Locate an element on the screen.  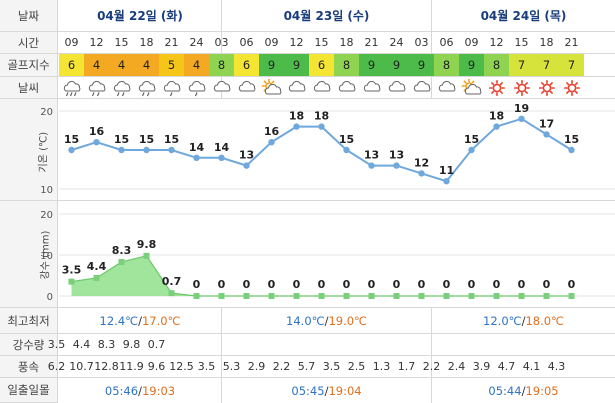
wind-cell: 2.5 is located at coordinates (356, 366).